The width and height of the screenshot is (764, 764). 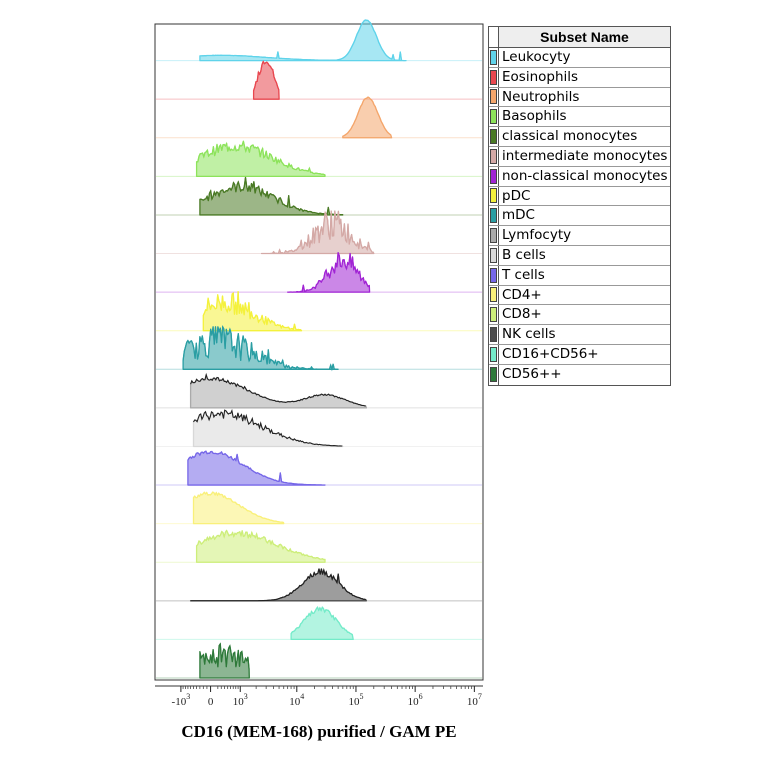 What do you see at coordinates (181, 700) in the screenshot?
I see `tick-label: -103` at bounding box center [181, 700].